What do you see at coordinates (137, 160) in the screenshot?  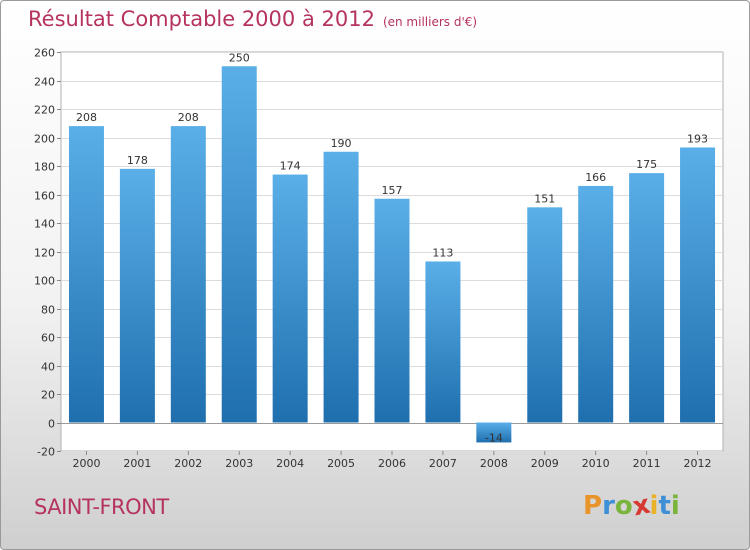 I see `data-label: 178` at bounding box center [137, 160].